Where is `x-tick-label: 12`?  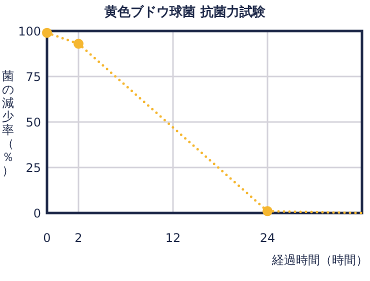
x-tick-label: 12 is located at coordinates (173, 238).